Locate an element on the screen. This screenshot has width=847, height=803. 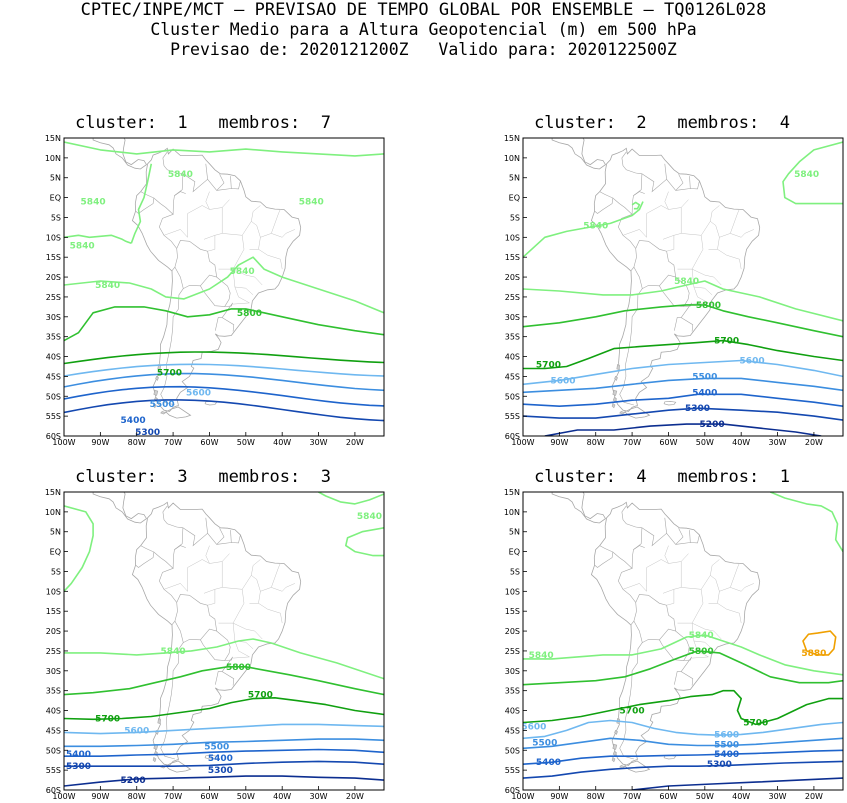
valid-label: Valido para: is located at coordinates (498, 49).